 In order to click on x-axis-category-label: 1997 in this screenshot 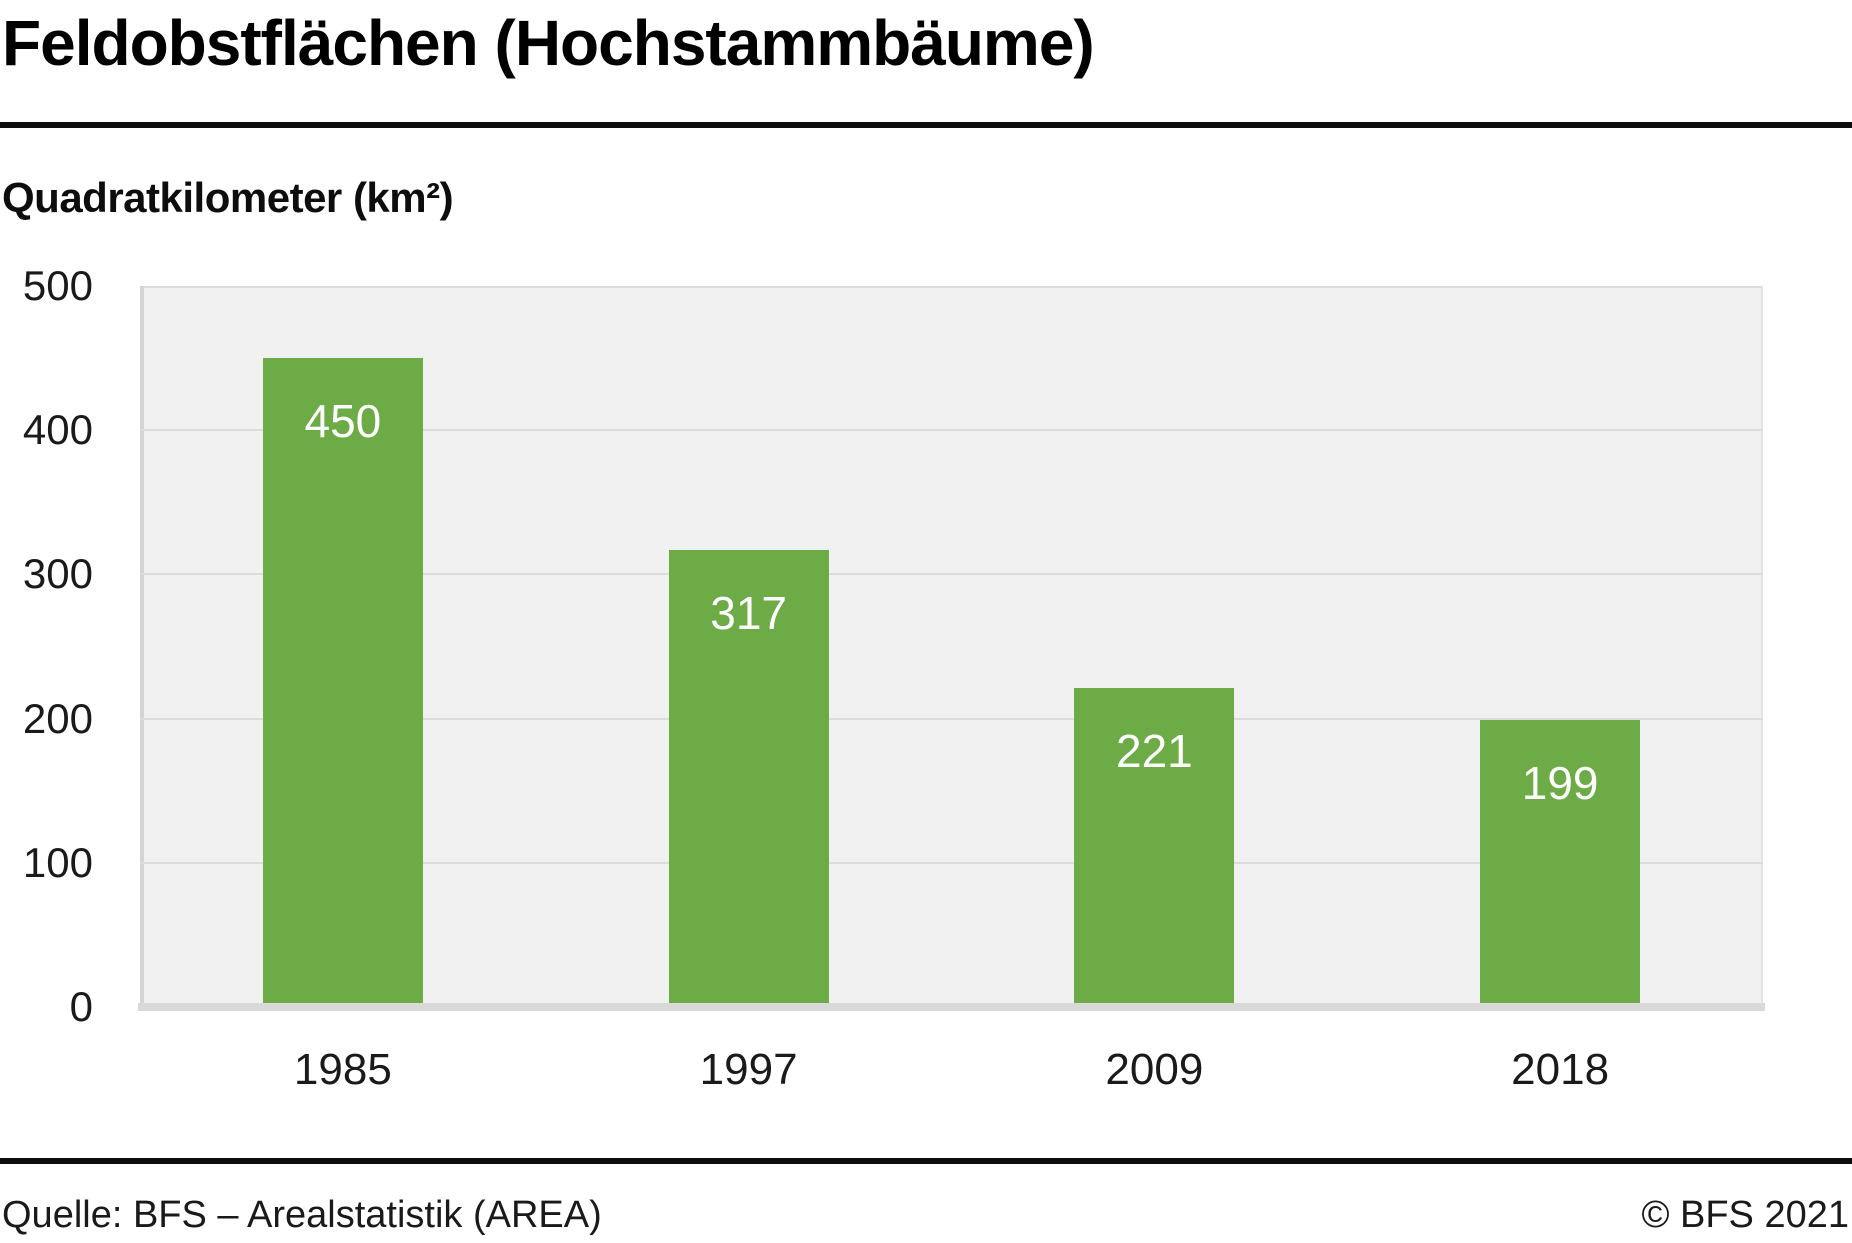, I will do `click(748, 1069)`.